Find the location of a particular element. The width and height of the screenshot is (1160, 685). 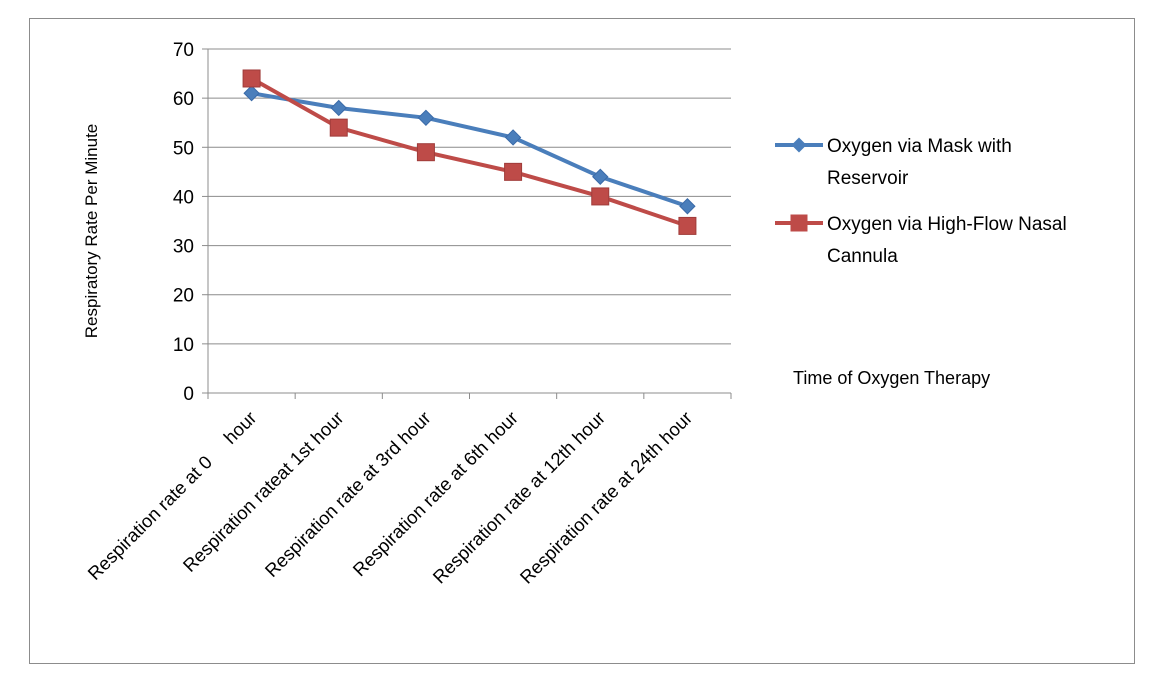

x-tick-label: Respiration rate at 0 hour is located at coordinates (171, 495).